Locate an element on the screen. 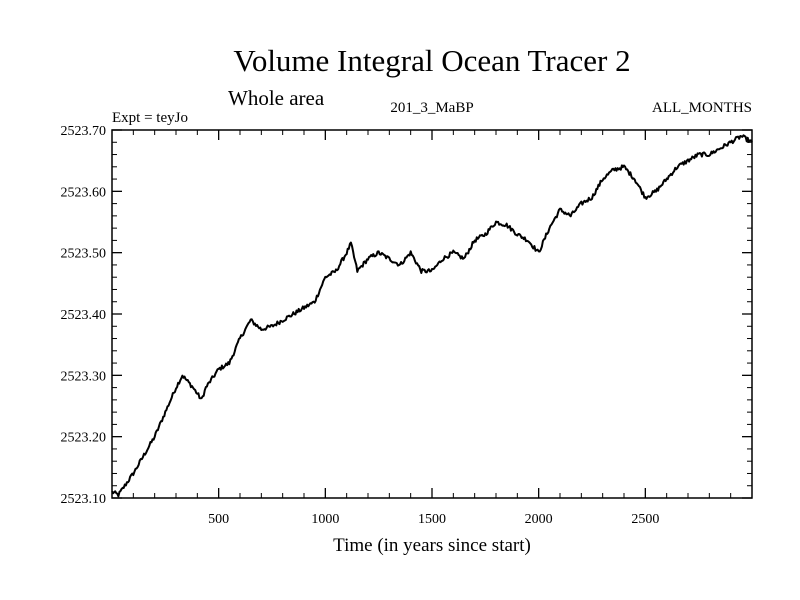 Image resolution: width=800 pixels, height=600 pixels. period-label: ALL_MONTHS is located at coordinates (702, 108).